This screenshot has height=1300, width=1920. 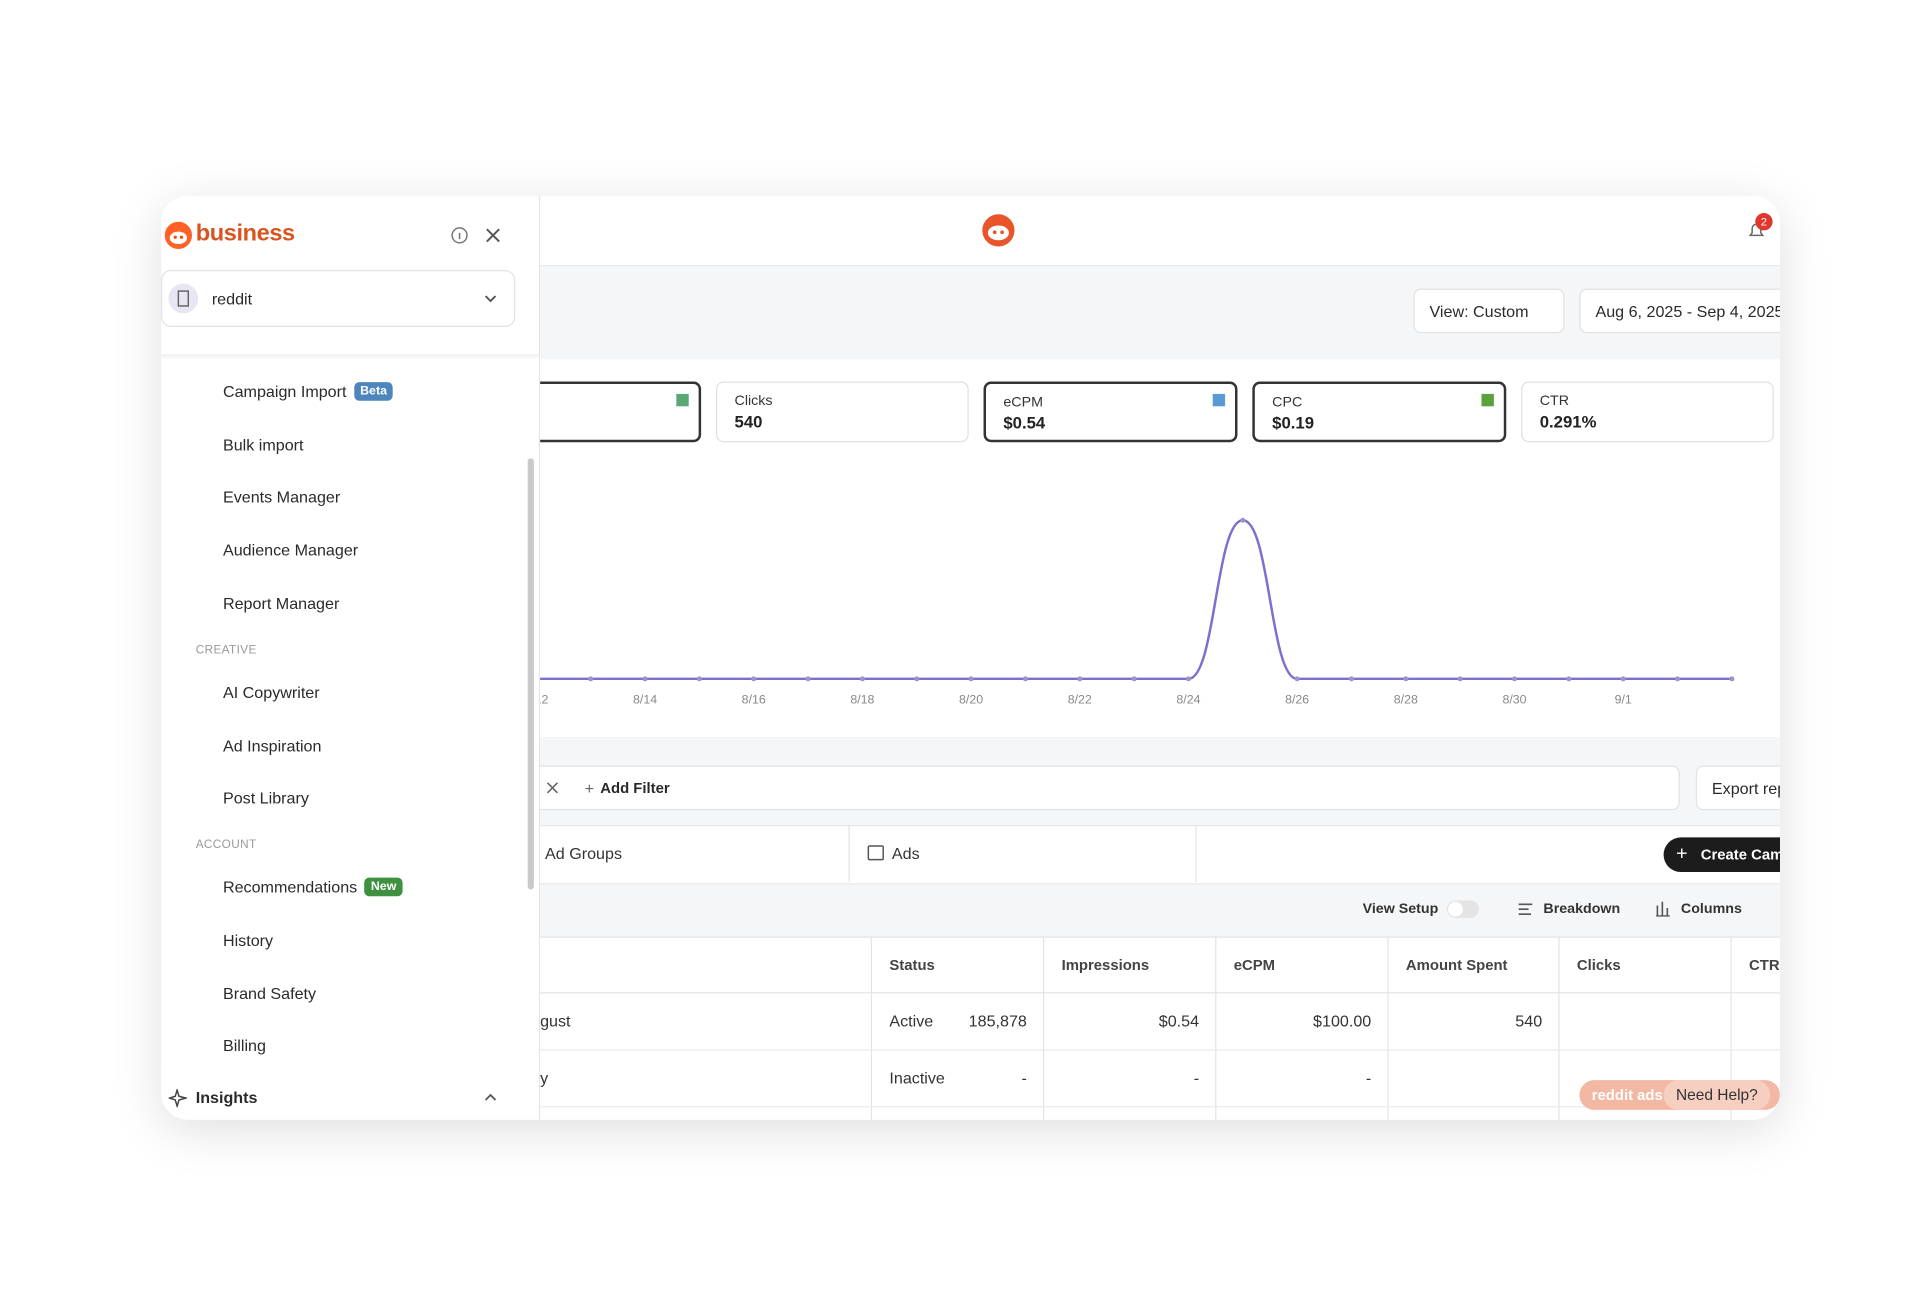 I want to click on menu-item: Recommendations New, so click(x=313, y=887).